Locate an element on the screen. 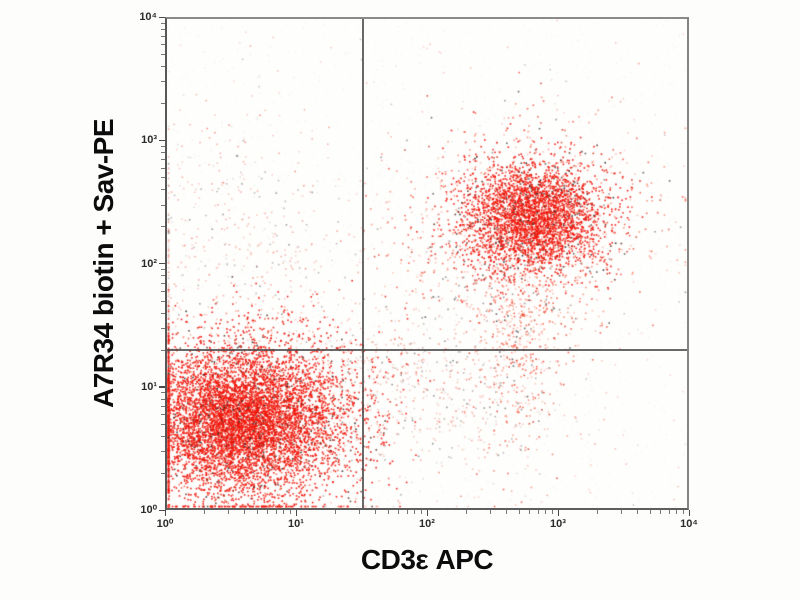 The image size is (800, 600). x-axis-tick-label: 10⁰ is located at coordinates (165, 524).